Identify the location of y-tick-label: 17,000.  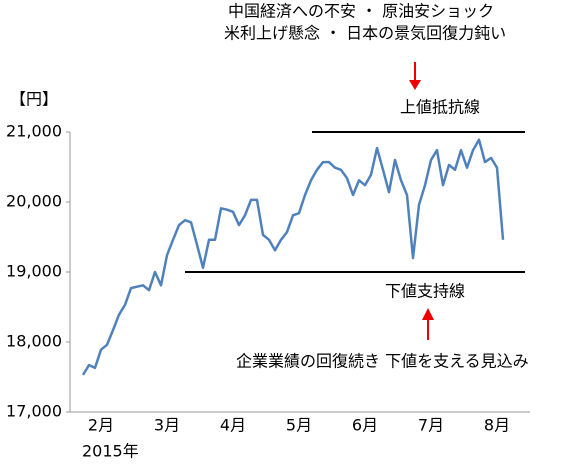
(34, 411).